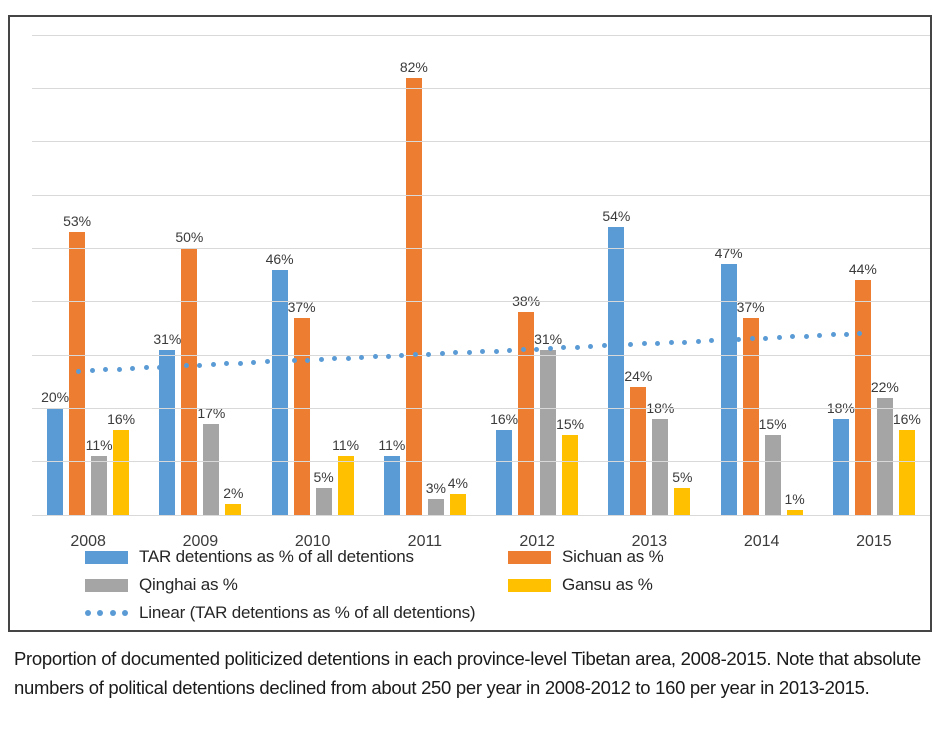 The image size is (946, 745). I want to click on legend-label: TAR detentions as % of all detentions, so click(276, 556).